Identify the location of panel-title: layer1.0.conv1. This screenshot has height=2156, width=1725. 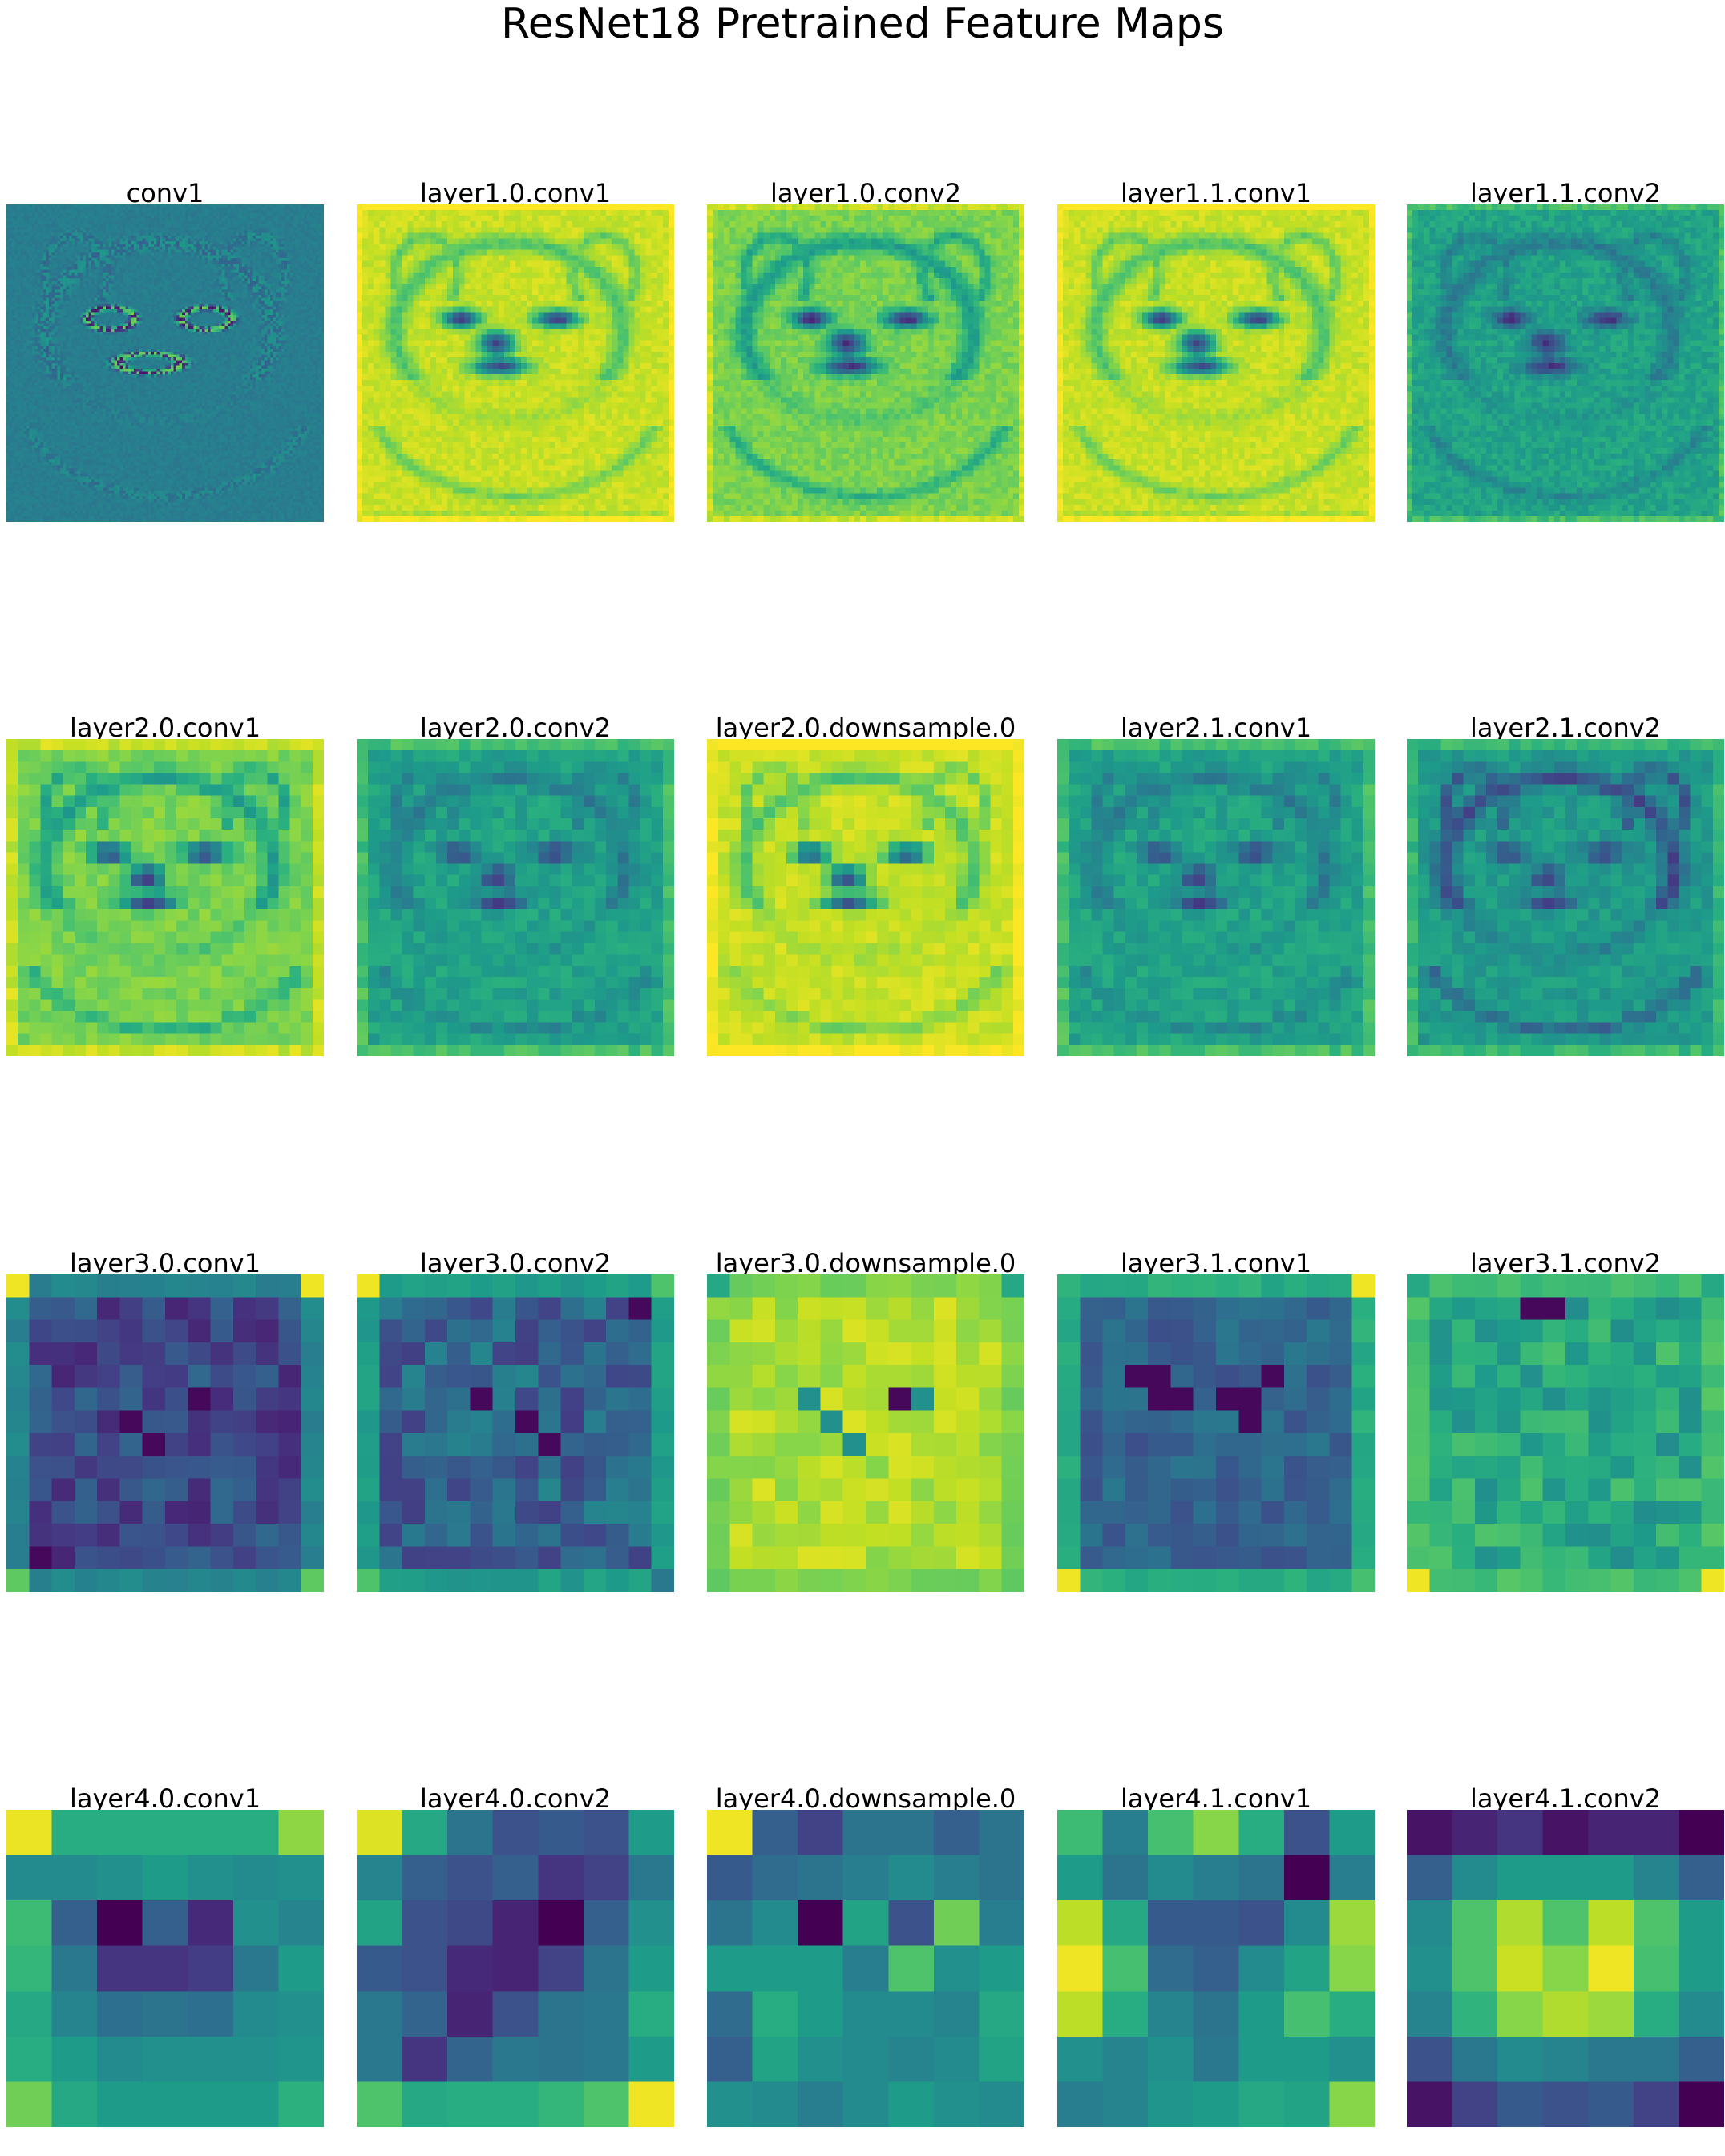
(515, 193).